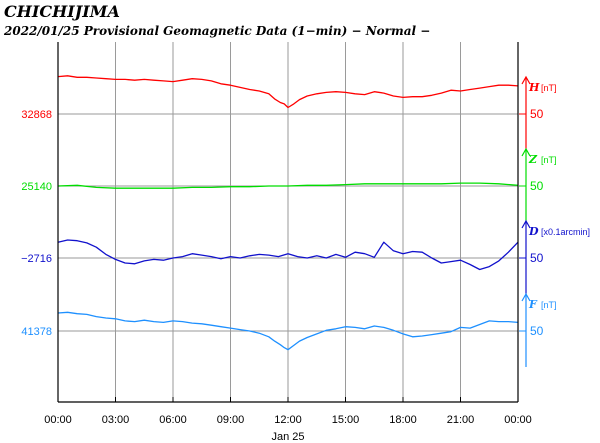 The height and width of the screenshot is (443, 600). I want to click on component-name-h: H, so click(534, 87).